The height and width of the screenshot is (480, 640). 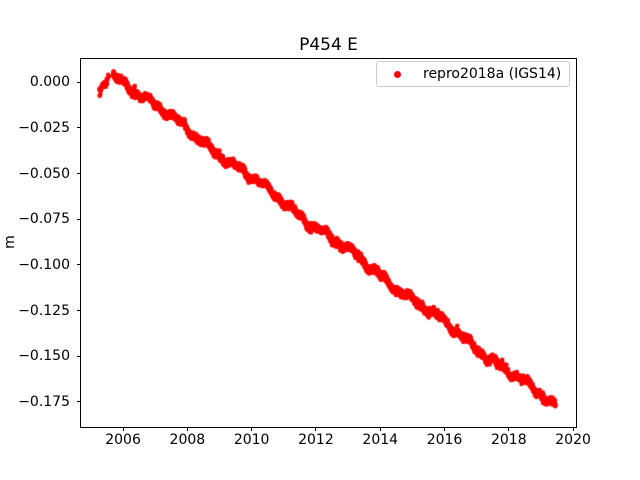 I want to click on x-tick-label: 2014, so click(x=380, y=440).